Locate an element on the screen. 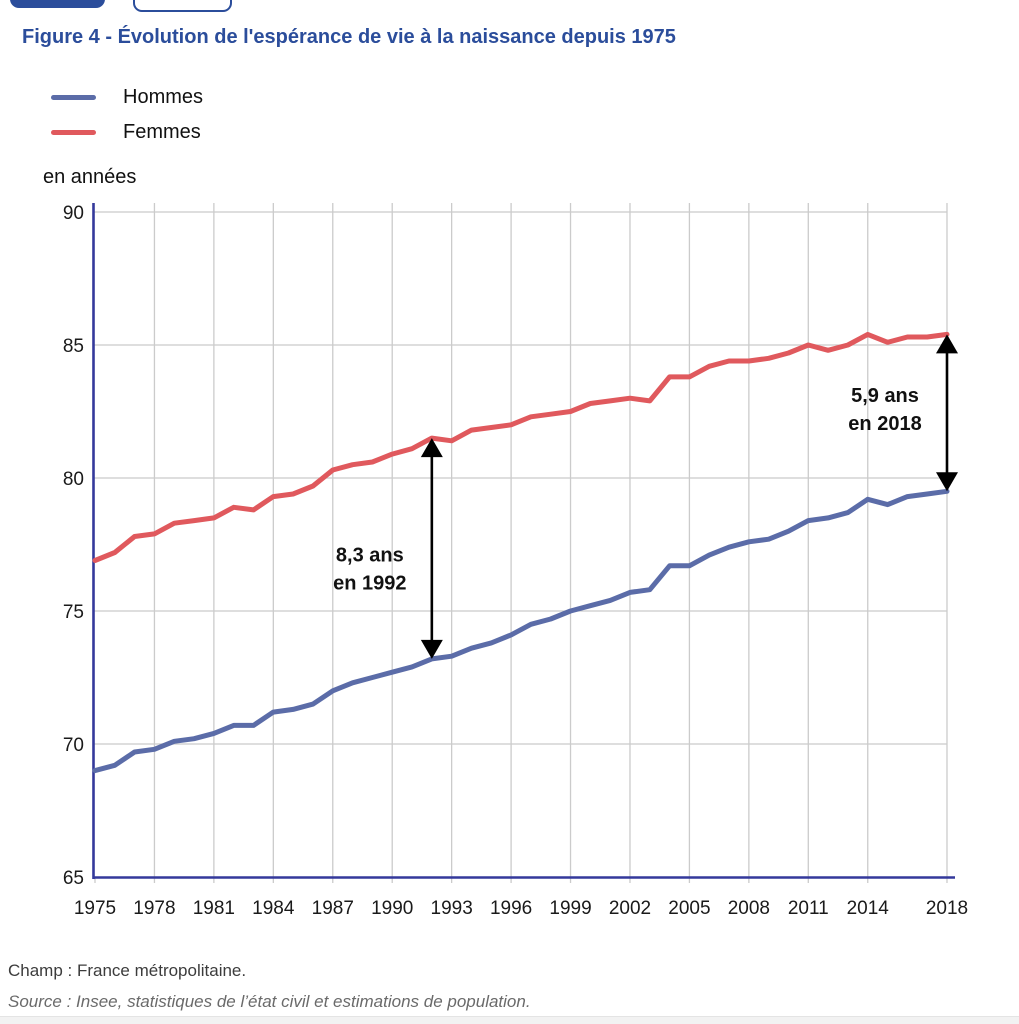 The image size is (1019, 1024). x-tick-label: 2002 is located at coordinates (630, 908).